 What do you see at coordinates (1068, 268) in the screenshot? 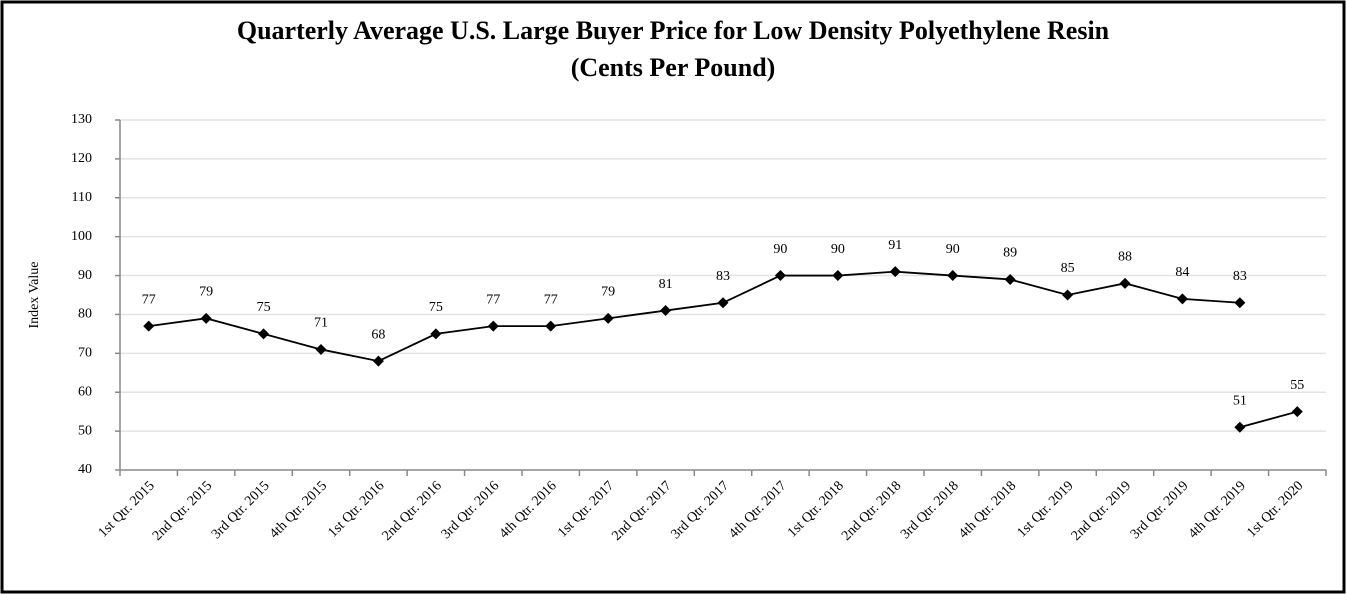
I see `data-label: 85` at bounding box center [1068, 268].